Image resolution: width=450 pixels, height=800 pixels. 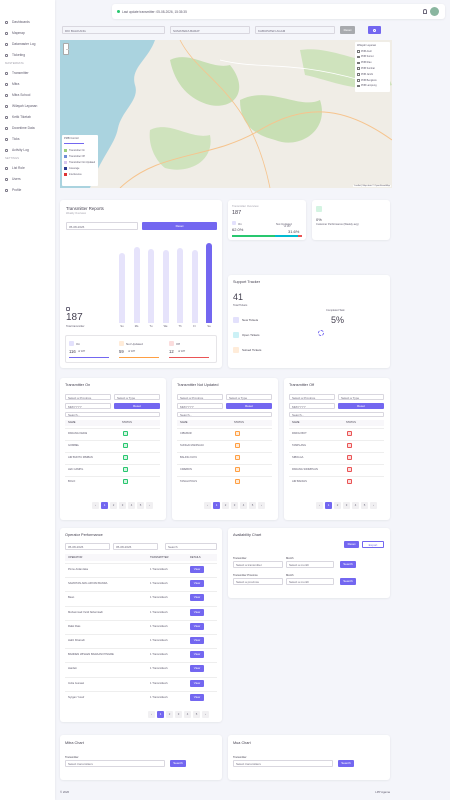 What do you see at coordinates (28, 44) in the screenshot?
I see `nav-item: Datamaster Log` at bounding box center [28, 44].